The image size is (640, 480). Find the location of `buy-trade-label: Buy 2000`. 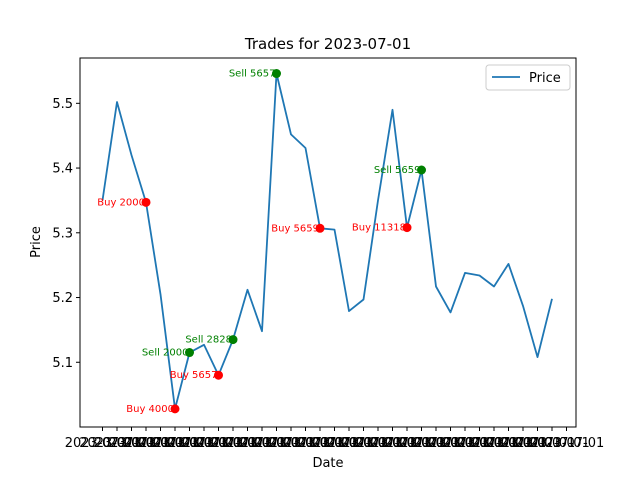

buy-trade-label: Buy 2000 is located at coordinates (121, 202).